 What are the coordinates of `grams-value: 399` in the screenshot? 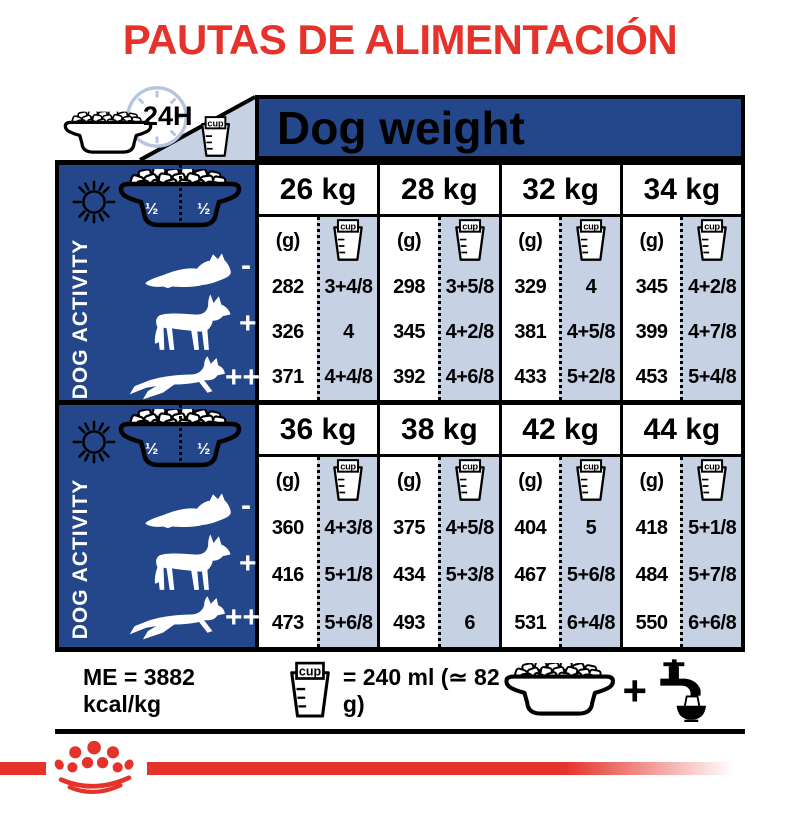 It's located at (651, 332).